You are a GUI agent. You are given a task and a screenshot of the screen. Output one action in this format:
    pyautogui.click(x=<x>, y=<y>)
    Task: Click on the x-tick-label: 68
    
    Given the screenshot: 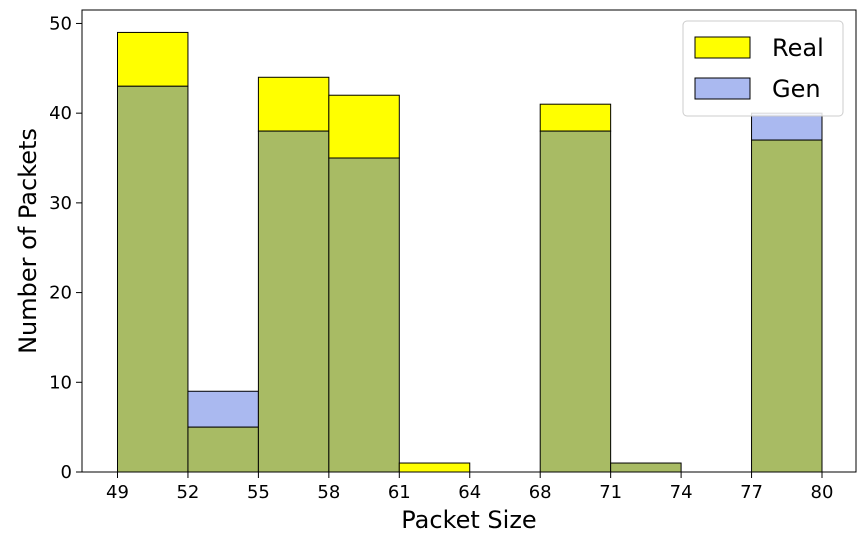 What is the action you would take?
    pyautogui.click(x=540, y=492)
    